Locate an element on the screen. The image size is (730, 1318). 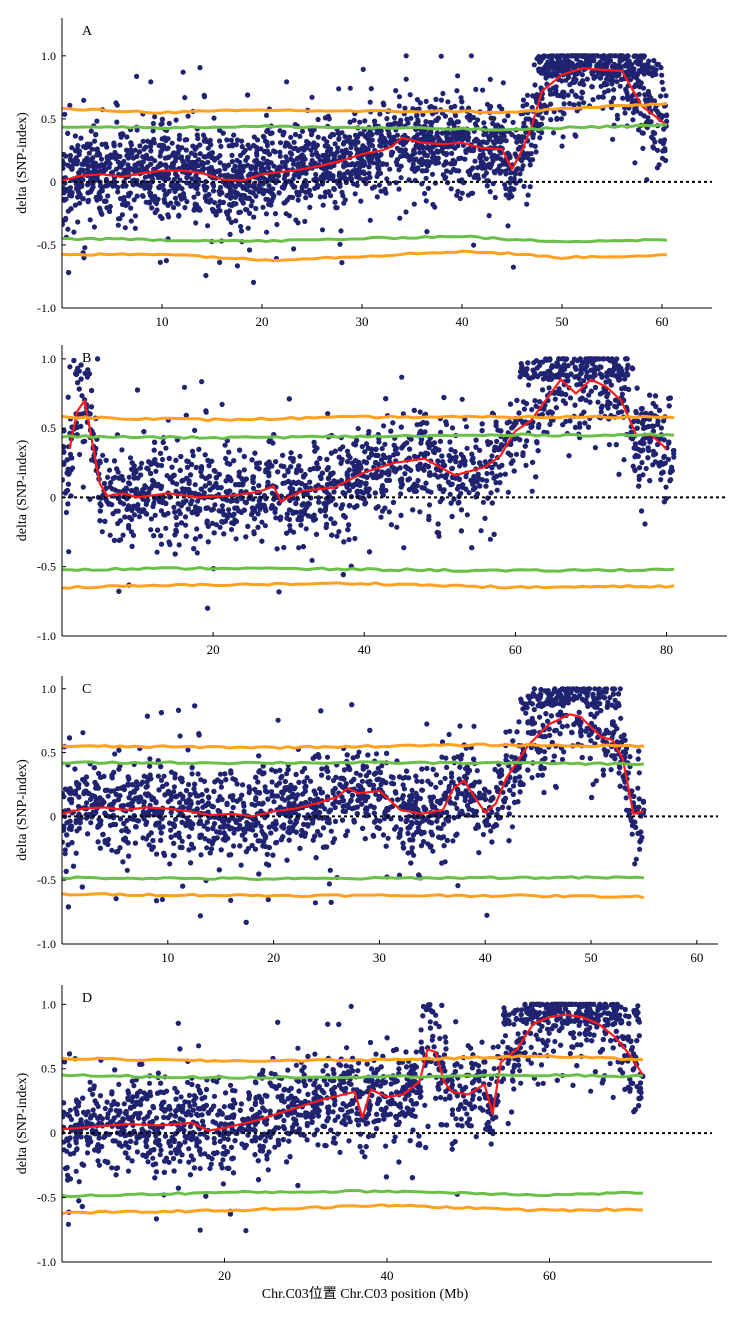
y-axis-label: delta (SNP-index) is located at coordinates (22, 163).